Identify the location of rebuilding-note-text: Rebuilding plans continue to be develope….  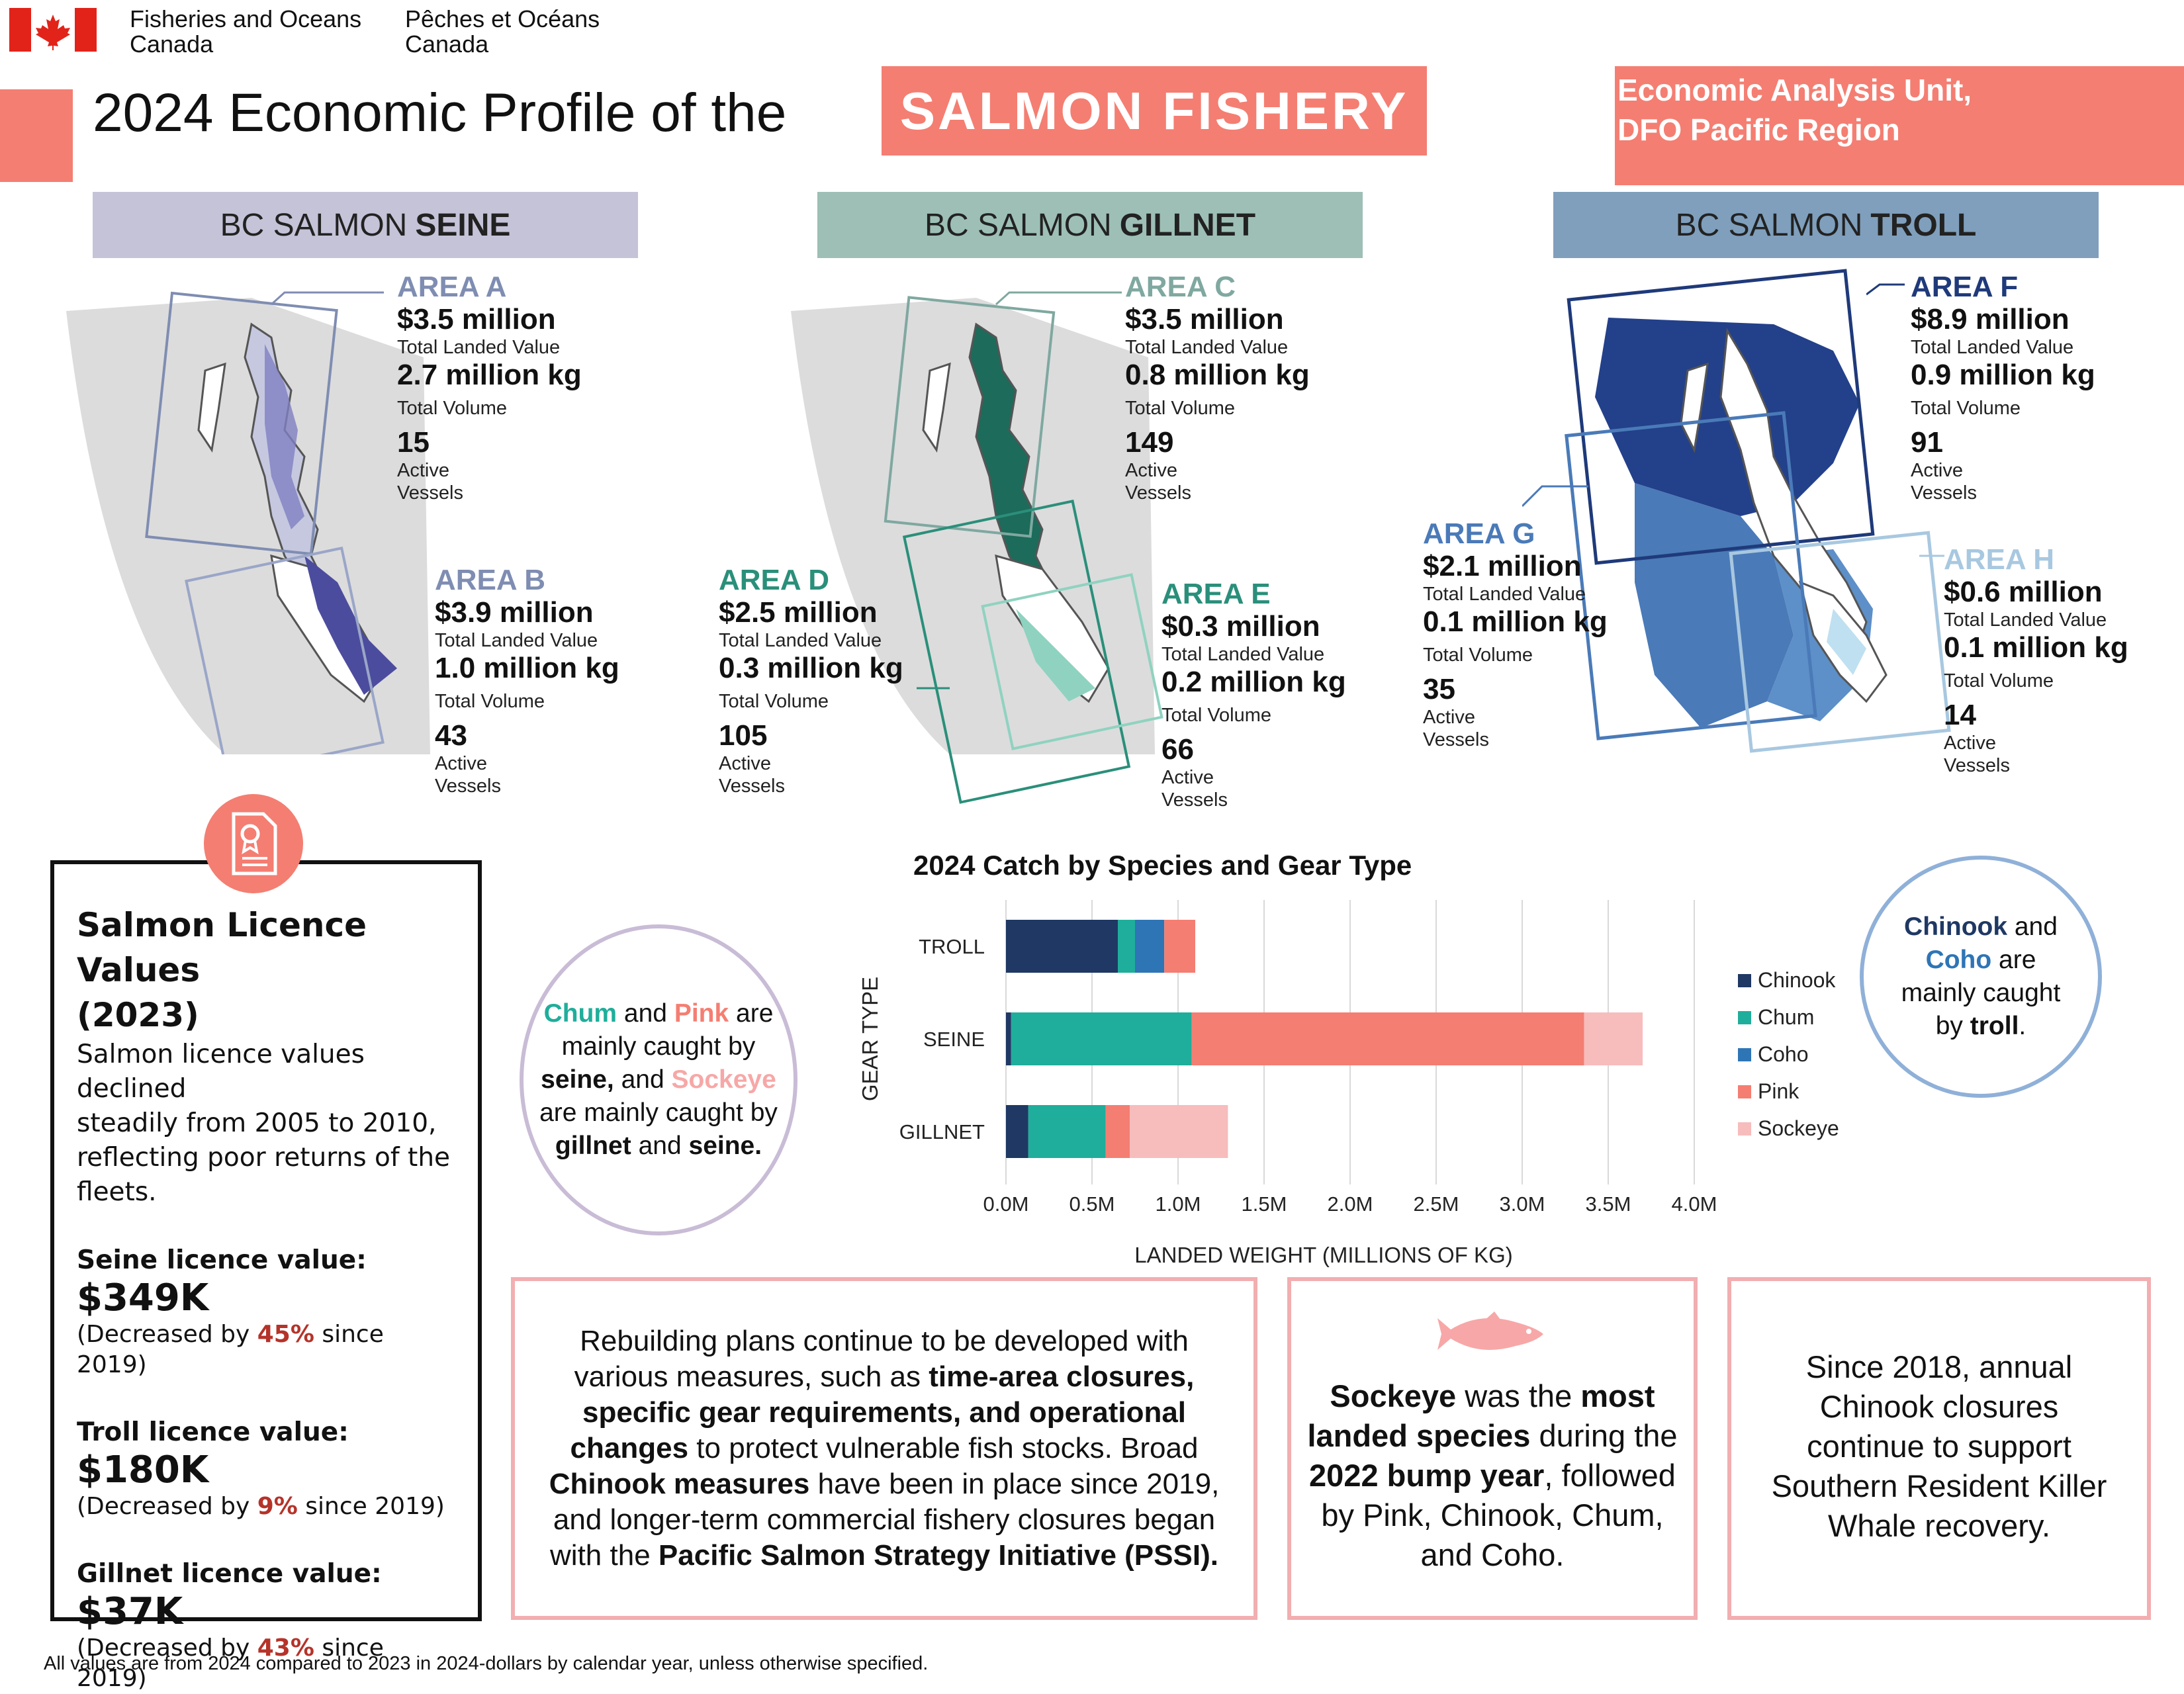
(884, 1448).